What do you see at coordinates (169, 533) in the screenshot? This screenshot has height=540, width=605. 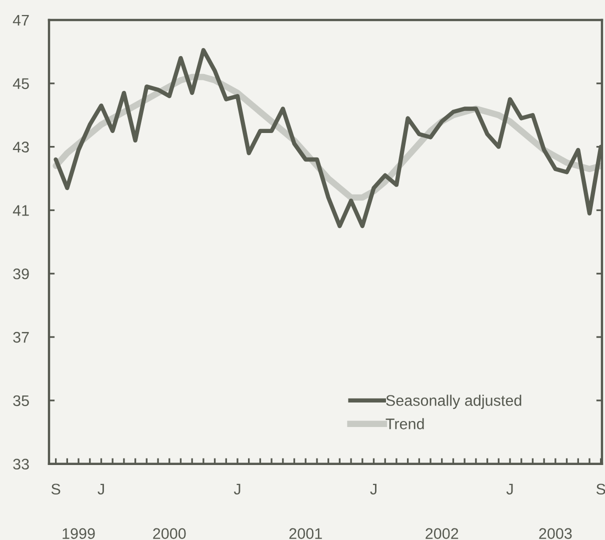 I see `text: 2000` at bounding box center [169, 533].